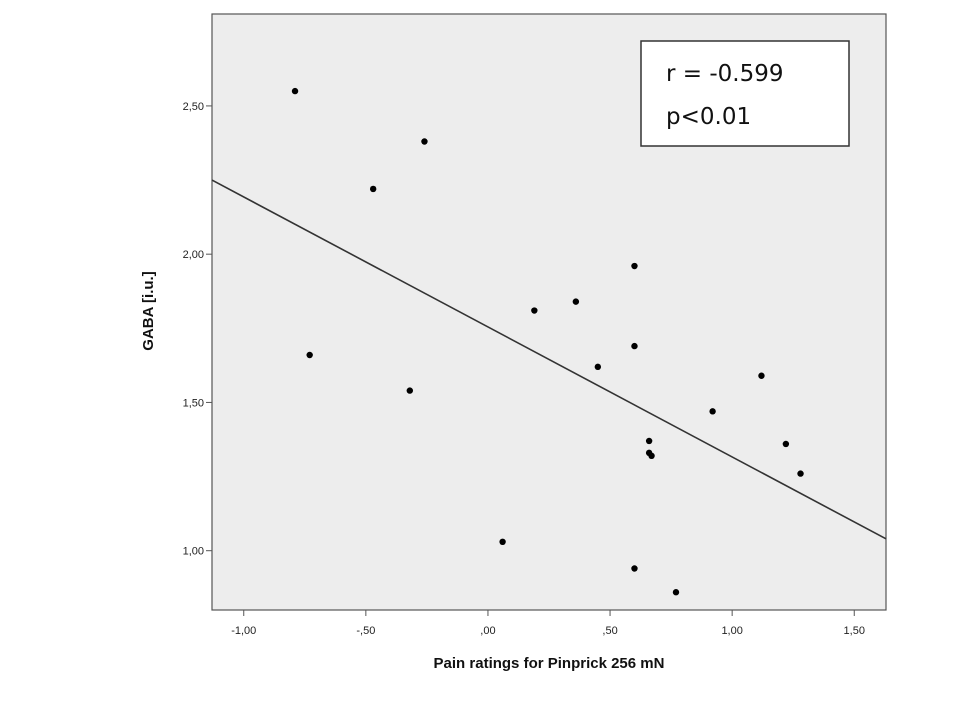 This screenshot has width=960, height=720. Describe the element at coordinates (708, 117) in the screenshot. I see `stats-p-value: p<0.01` at that location.